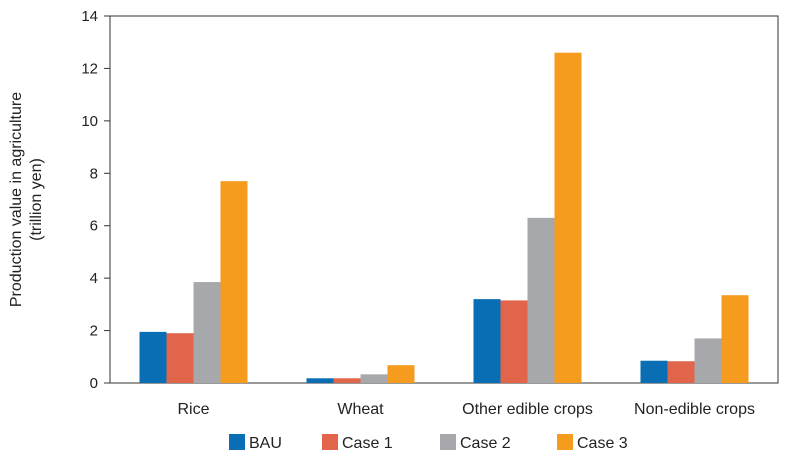 The height and width of the screenshot is (465, 790). Describe the element at coordinates (485, 443) in the screenshot. I see `legend-label: Case 2` at that location.